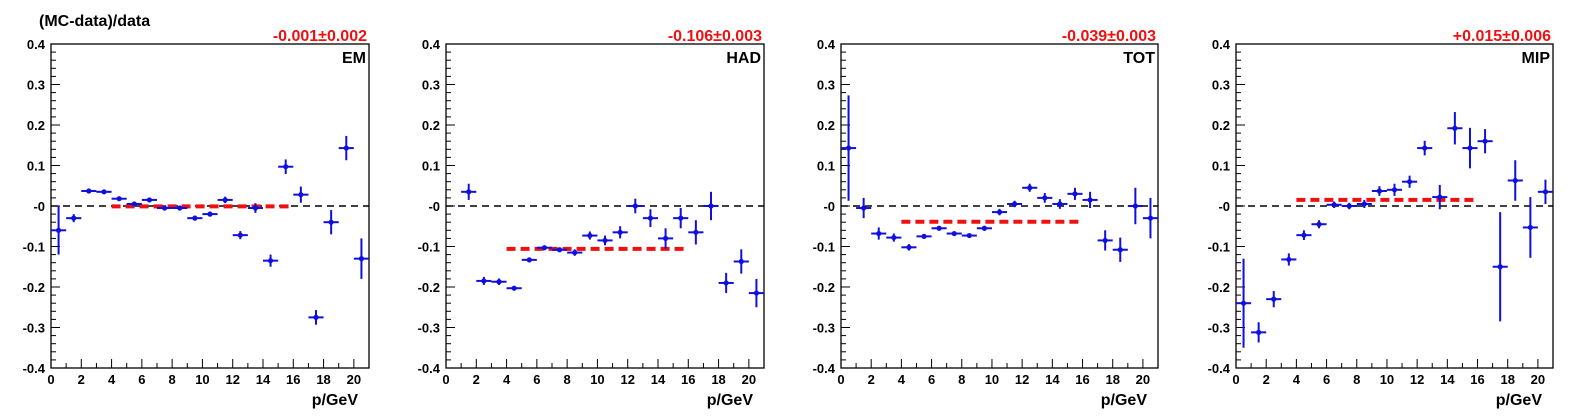 Image resolution: width=1575 pixels, height=419 pixels. Describe the element at coordinates (1219, 368) in the screenshot. I see `y-tick-label: -0.4` at that location.